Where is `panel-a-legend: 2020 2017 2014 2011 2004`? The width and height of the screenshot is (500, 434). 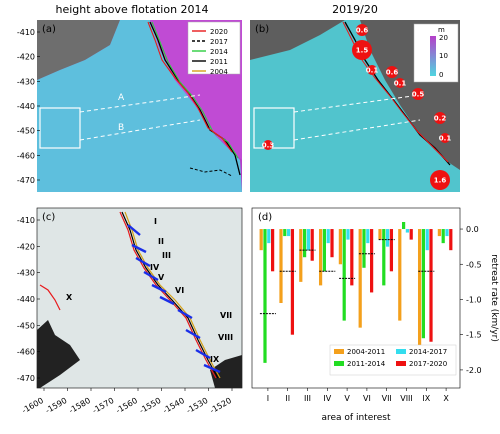
panel-a-legend: 2020 2017 2014 2011 2004 is located at coordinates (214, 48).